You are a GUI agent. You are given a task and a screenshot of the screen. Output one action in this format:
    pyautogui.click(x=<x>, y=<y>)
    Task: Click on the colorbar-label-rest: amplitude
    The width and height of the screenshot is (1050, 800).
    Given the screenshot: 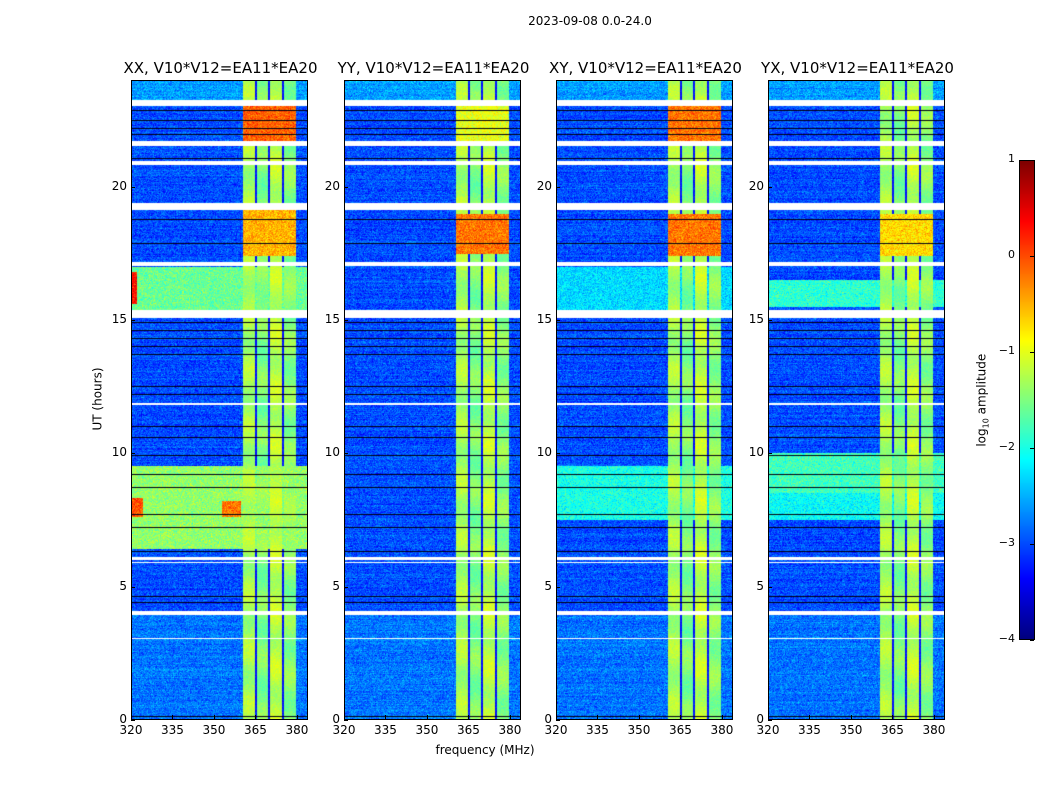 What is the action you would take?
    pyautogui.click(x=981, y=386)
    